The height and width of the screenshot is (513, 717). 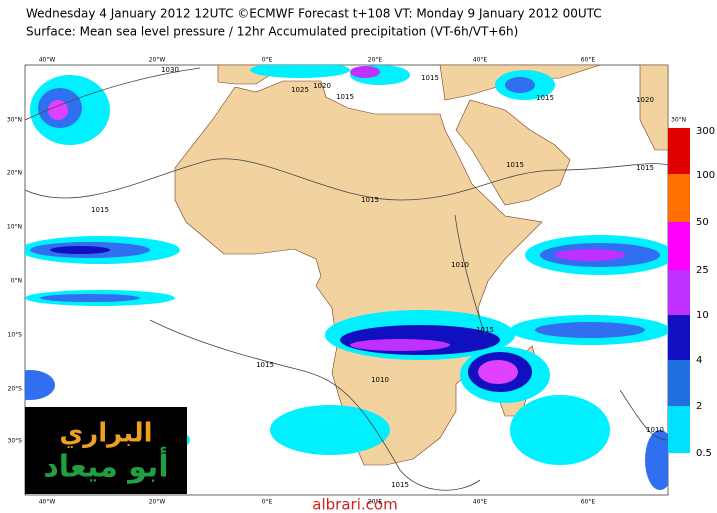 I want to click on logo-line2: أبو ميعاد, so click(x=105, y=466).